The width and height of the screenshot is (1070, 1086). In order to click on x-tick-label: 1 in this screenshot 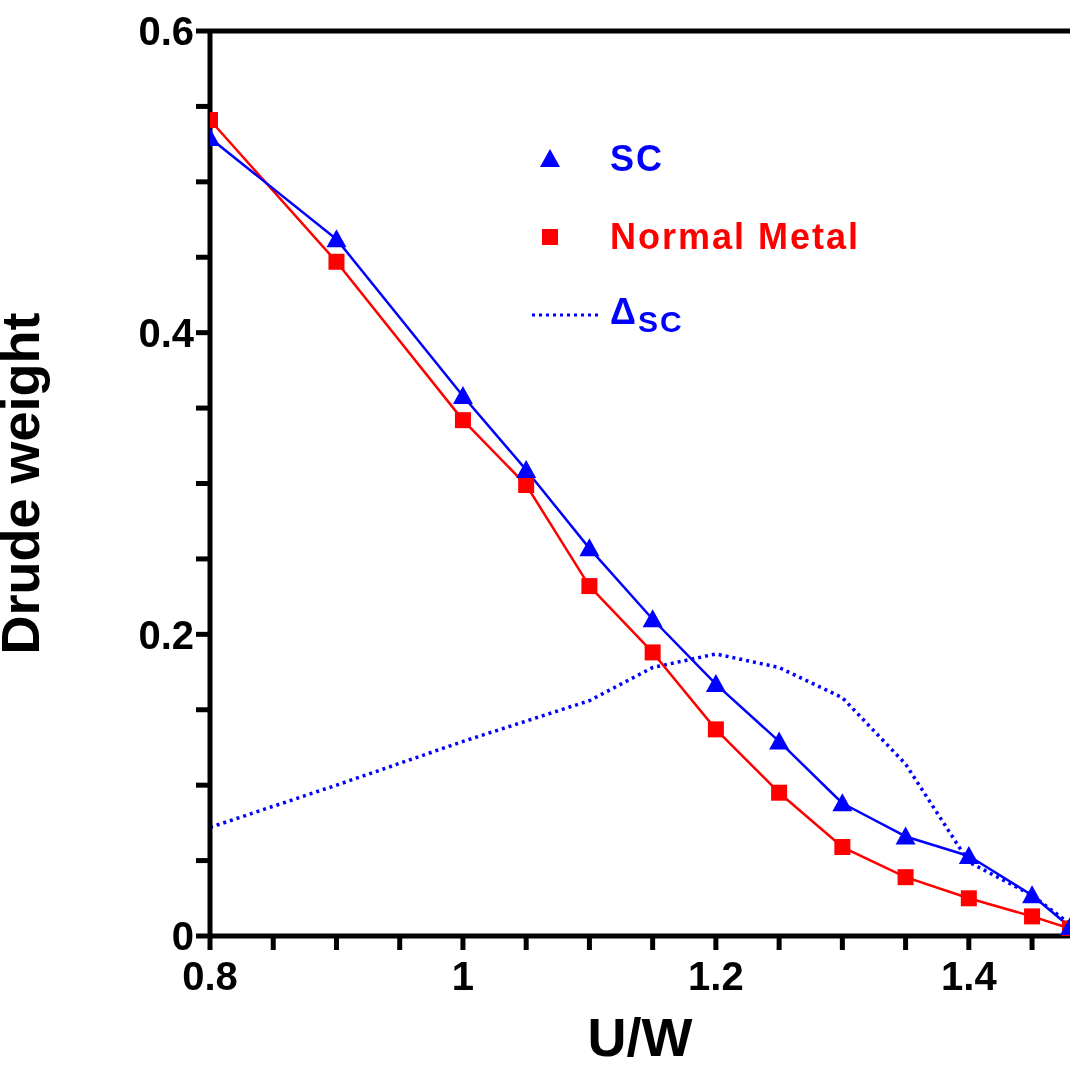, I will do `click(463, 976)`.